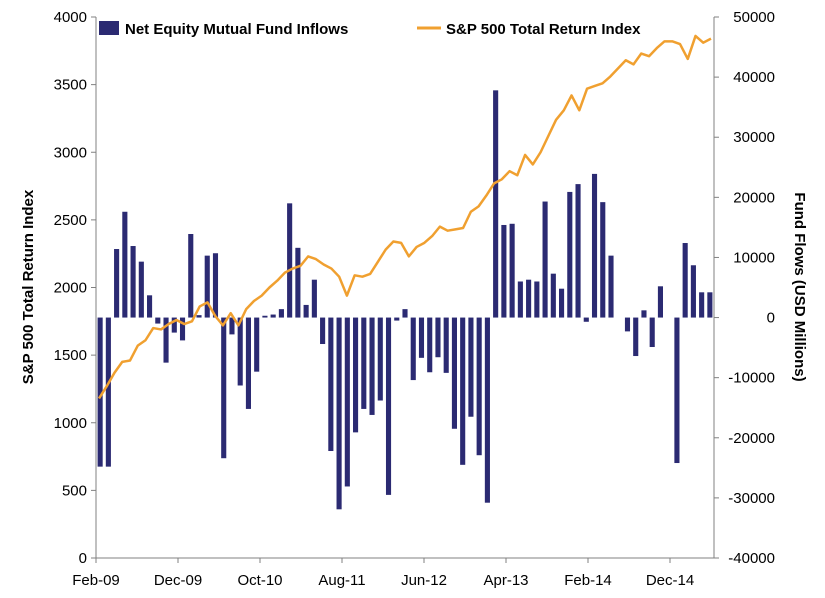 The width and height of the screenshot is (825, 598). Describe the element at coordinates (754, 257) in the screenshot. I see `right-tick-label: 10000` at that location.